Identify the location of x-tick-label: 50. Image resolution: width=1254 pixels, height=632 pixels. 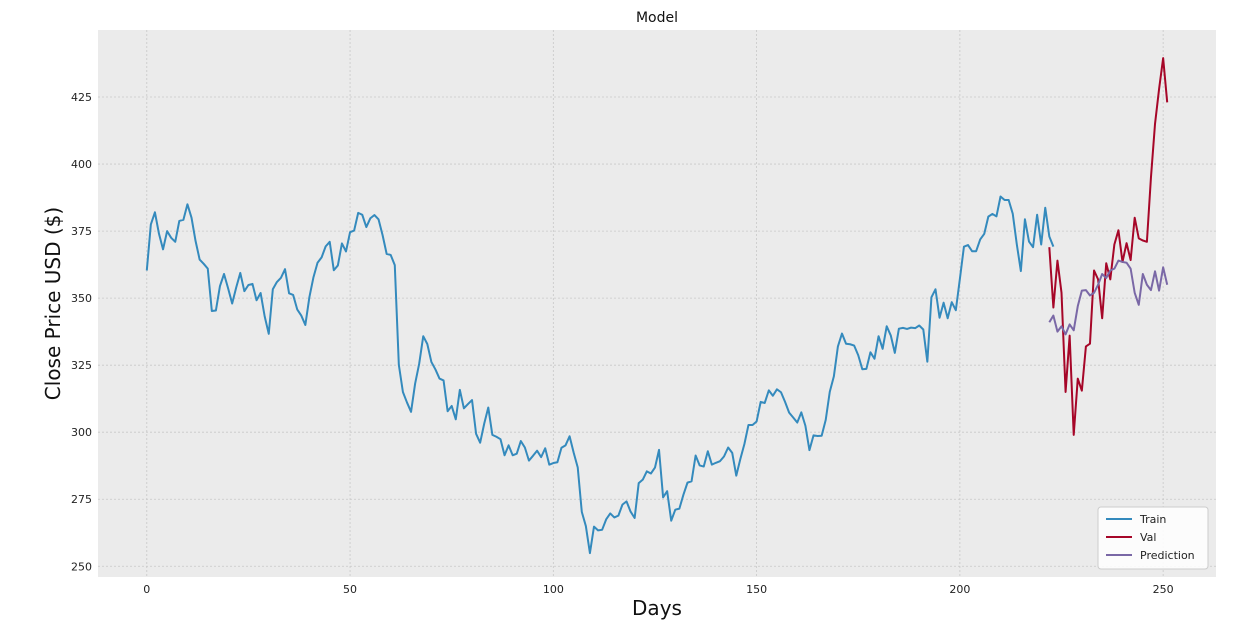
(350, 589).